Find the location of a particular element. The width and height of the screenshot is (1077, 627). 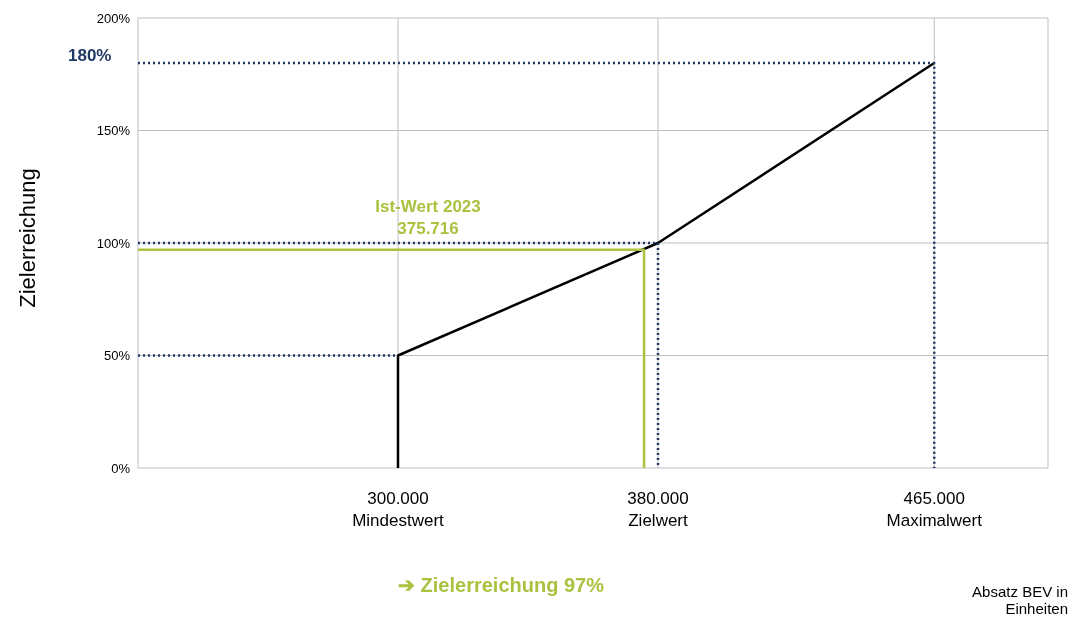

y-tick-label: 100% is located at coordinates (113, 243).